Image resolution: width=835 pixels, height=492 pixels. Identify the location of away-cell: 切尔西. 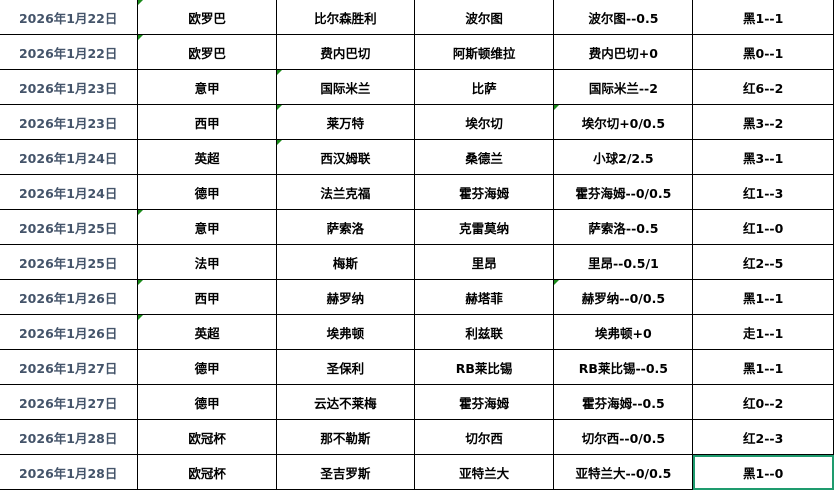
(484, 437).